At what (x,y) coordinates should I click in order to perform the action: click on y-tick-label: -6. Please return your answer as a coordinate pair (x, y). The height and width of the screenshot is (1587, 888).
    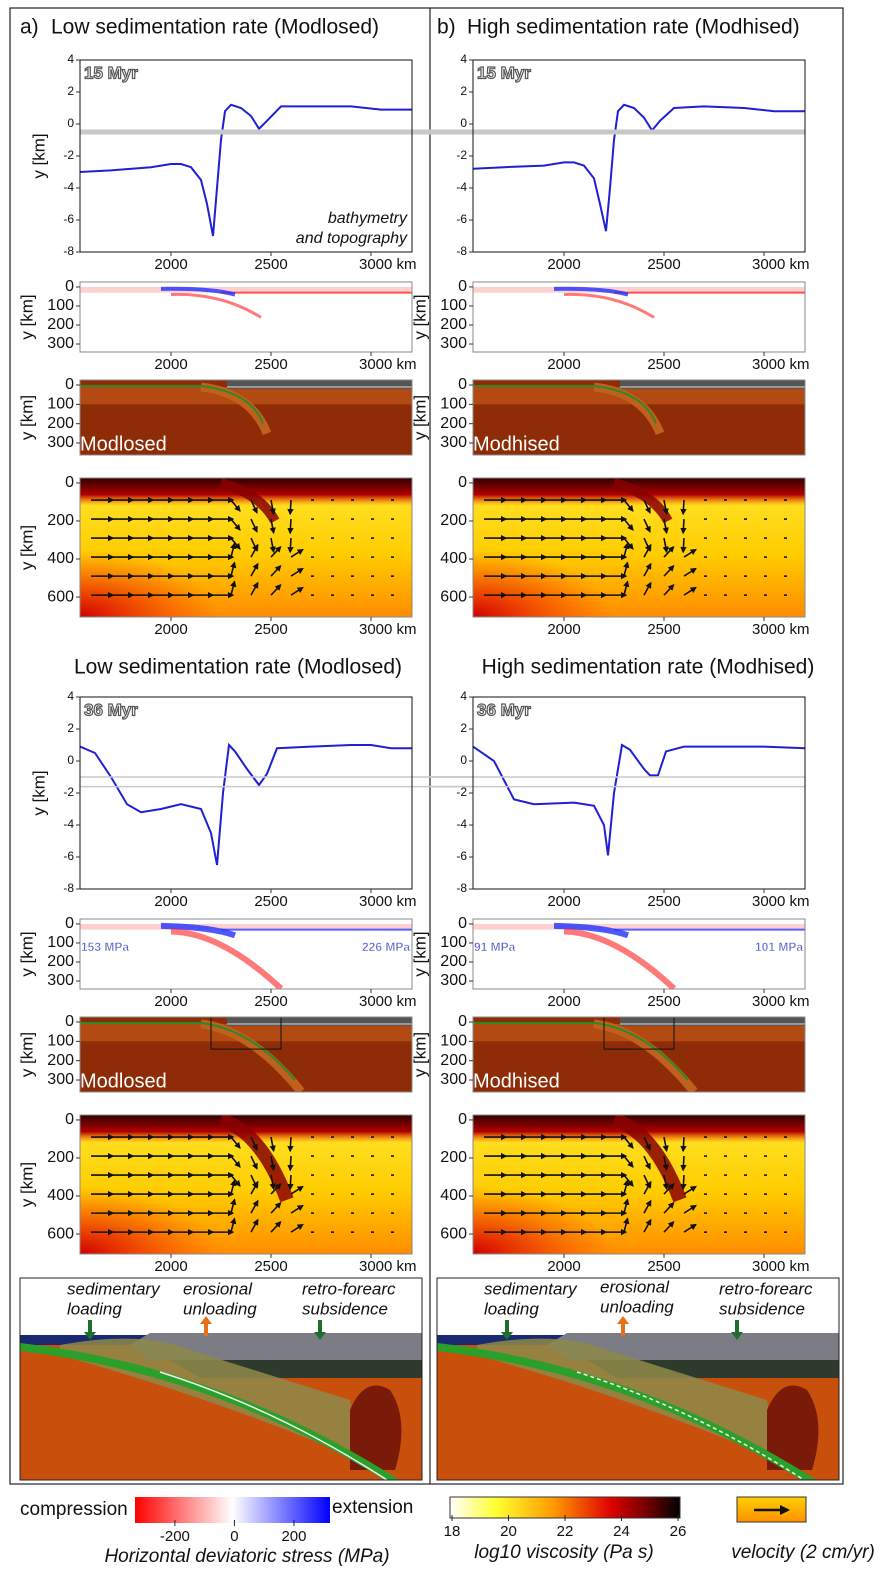
    Looking at the image, I should click on (68, 219).